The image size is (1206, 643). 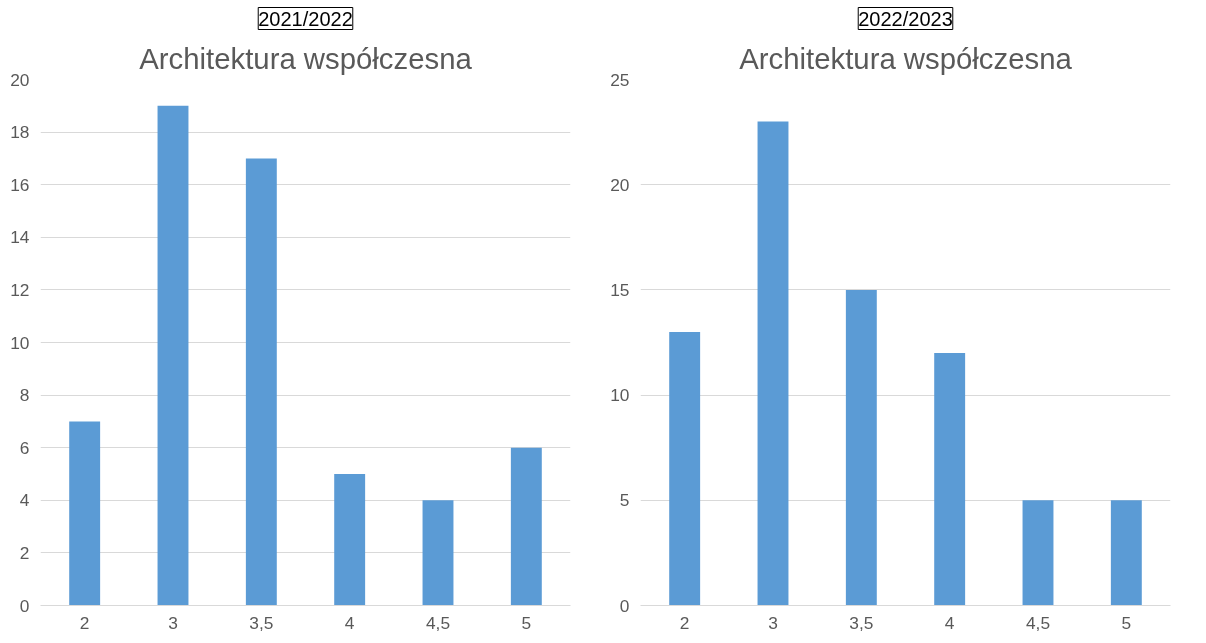 I want to click on y-tick-label: 14, so click(x=20, y=237).